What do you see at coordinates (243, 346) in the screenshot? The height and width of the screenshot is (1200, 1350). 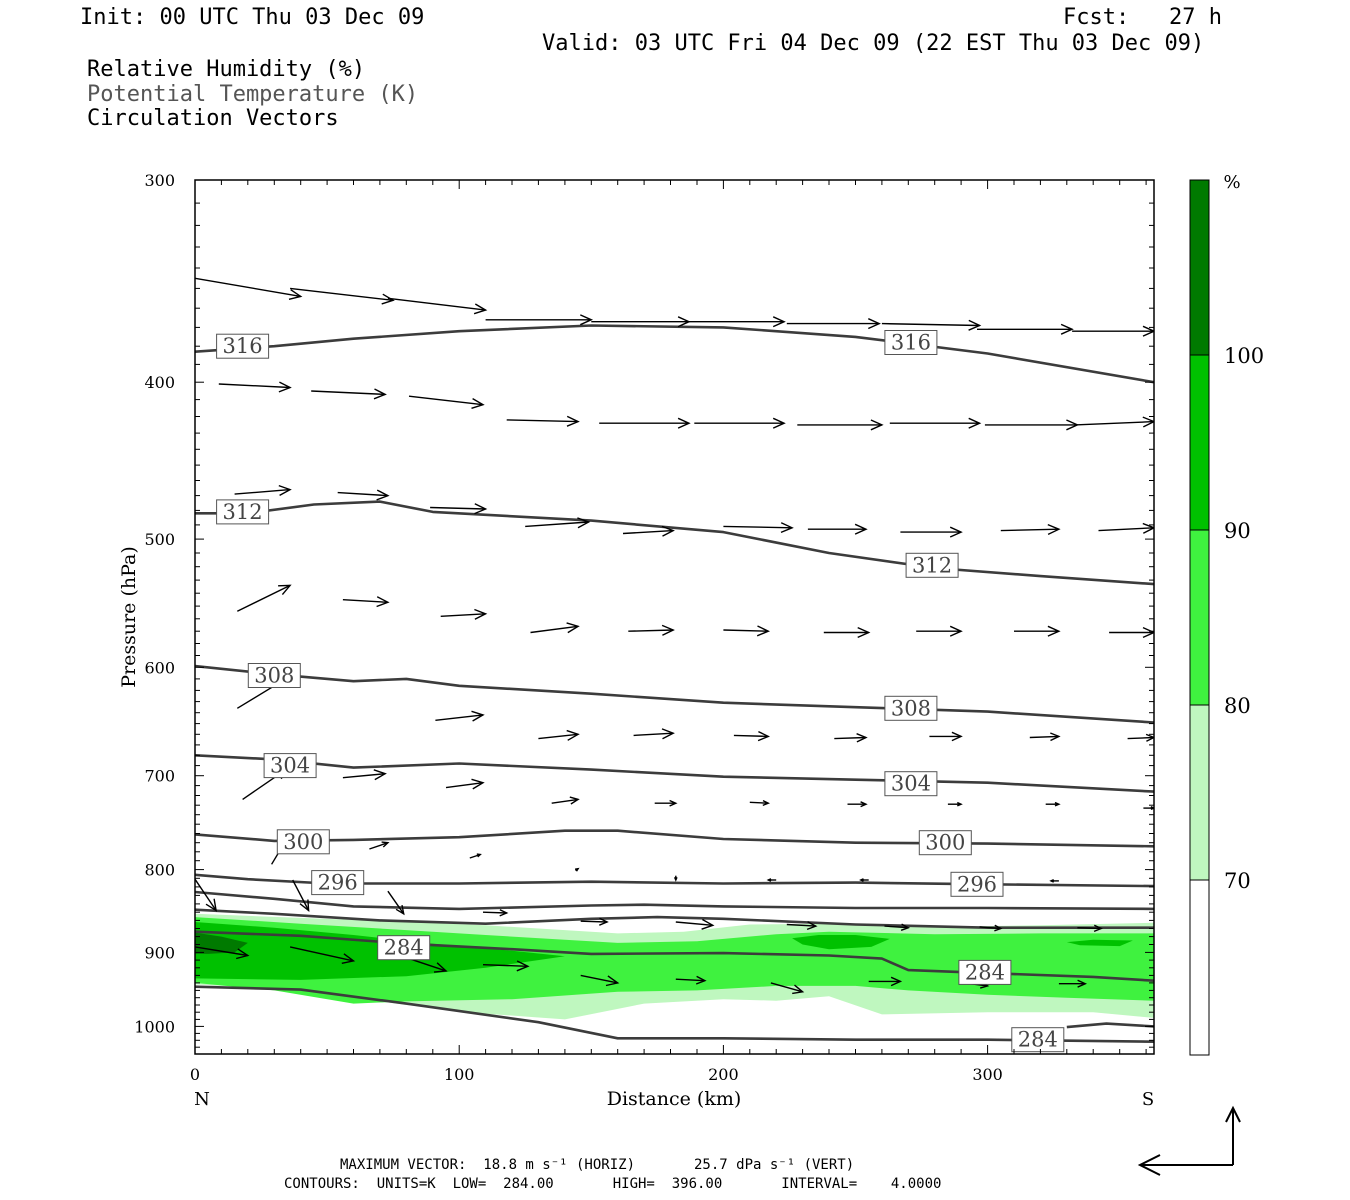 I see `theta-label-316: 316` at bounding box center [243, 346].